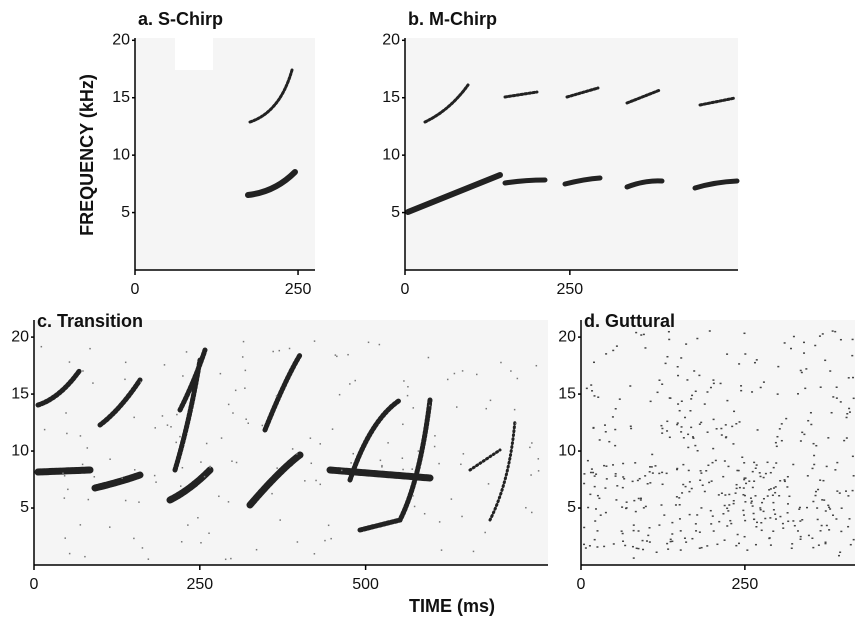 The width and height of the screenshot is (857, 623). What do you see at coordinates (567, 336) in the screenshot?
I see `y-tick-label: 20` at bounding box center [567, 336].